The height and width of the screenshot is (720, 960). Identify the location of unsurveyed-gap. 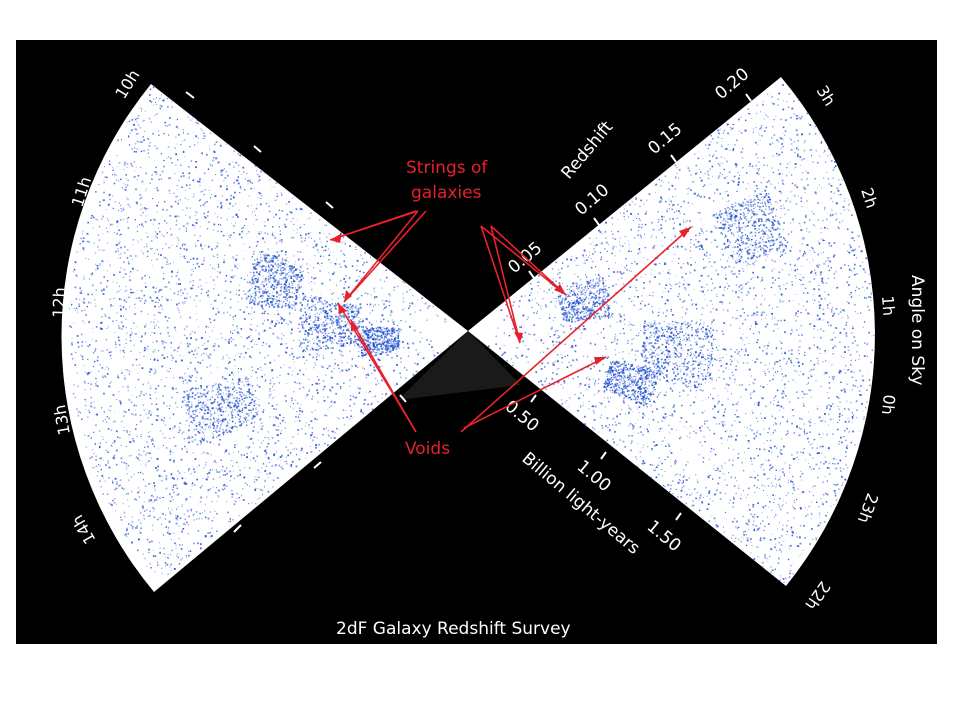
(459, 365).